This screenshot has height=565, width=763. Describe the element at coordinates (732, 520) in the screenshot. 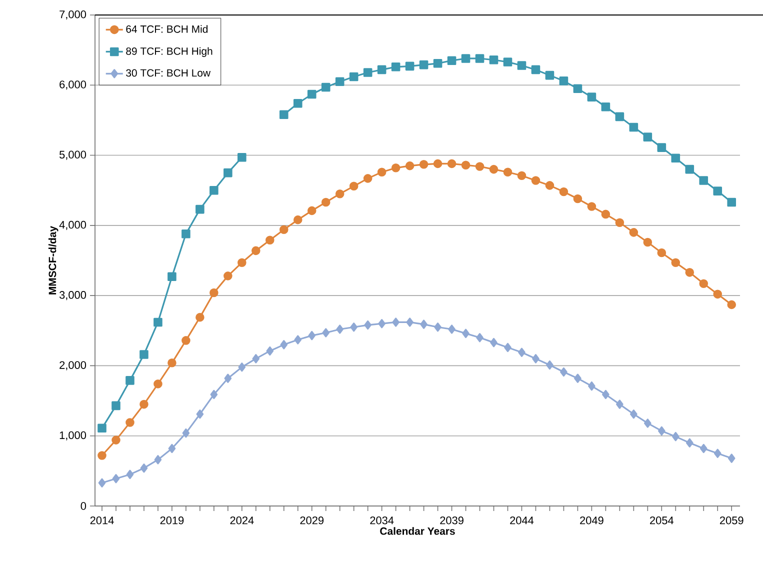

I see `x-tick-label: 2059` at that location.